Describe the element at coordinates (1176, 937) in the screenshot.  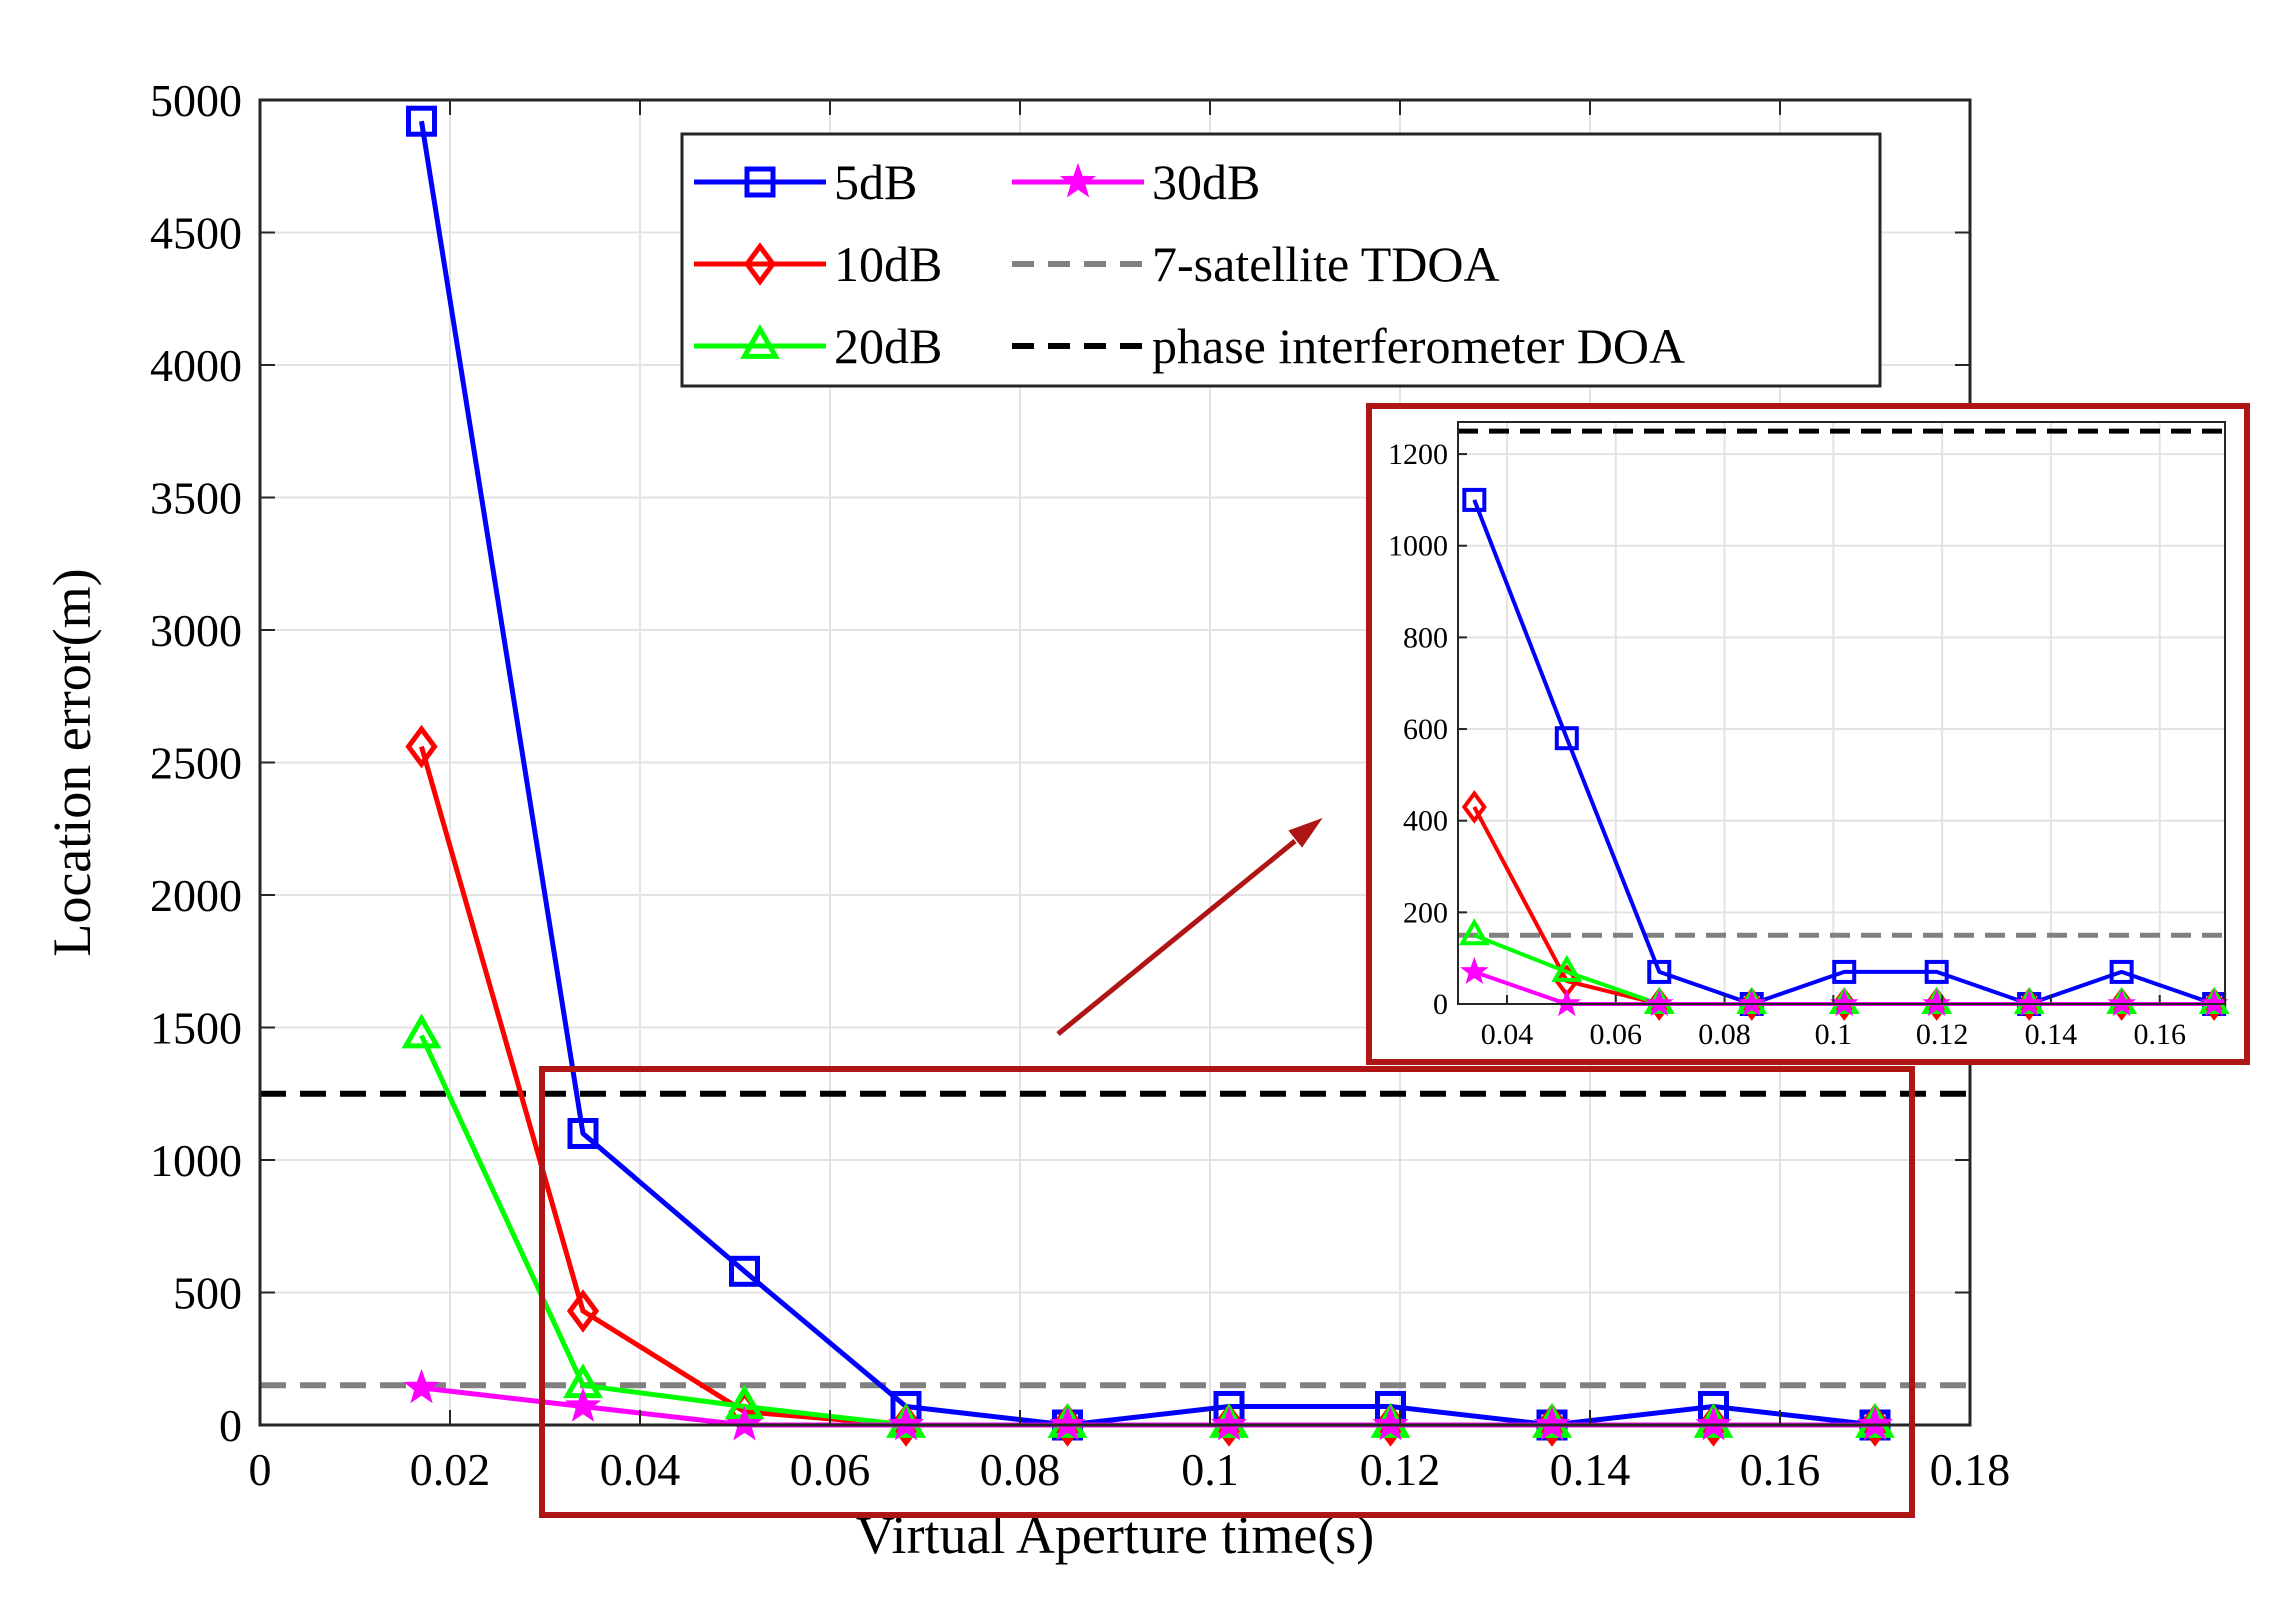
I see `zoom-arrow-line` at that location.